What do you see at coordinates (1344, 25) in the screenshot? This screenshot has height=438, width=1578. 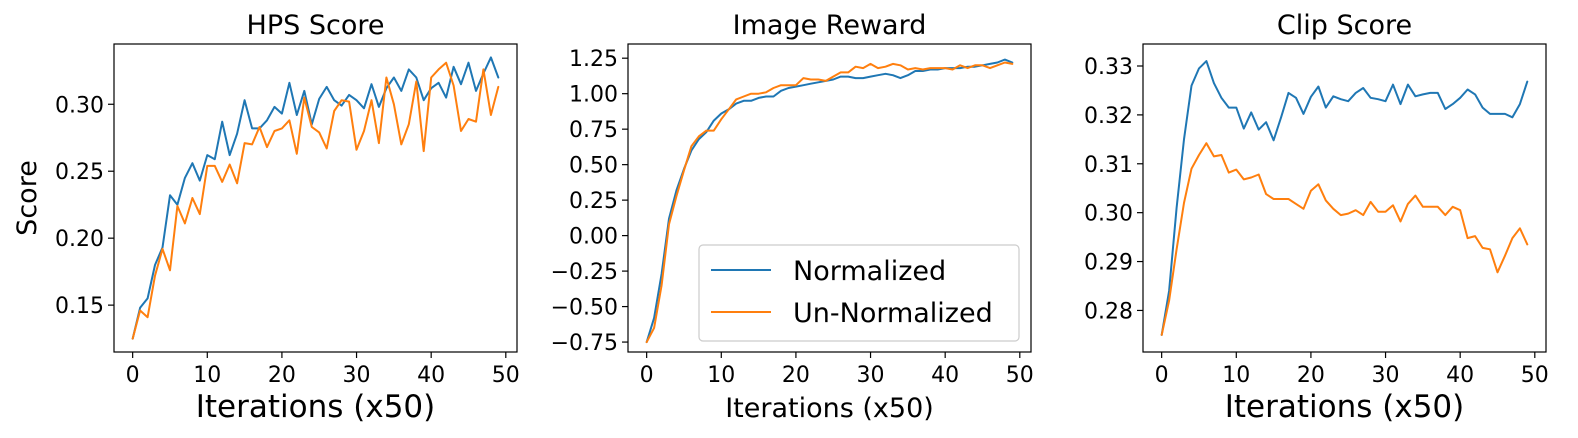 I see `chart-title: Clip Score` at bounding box center [1344, 25].